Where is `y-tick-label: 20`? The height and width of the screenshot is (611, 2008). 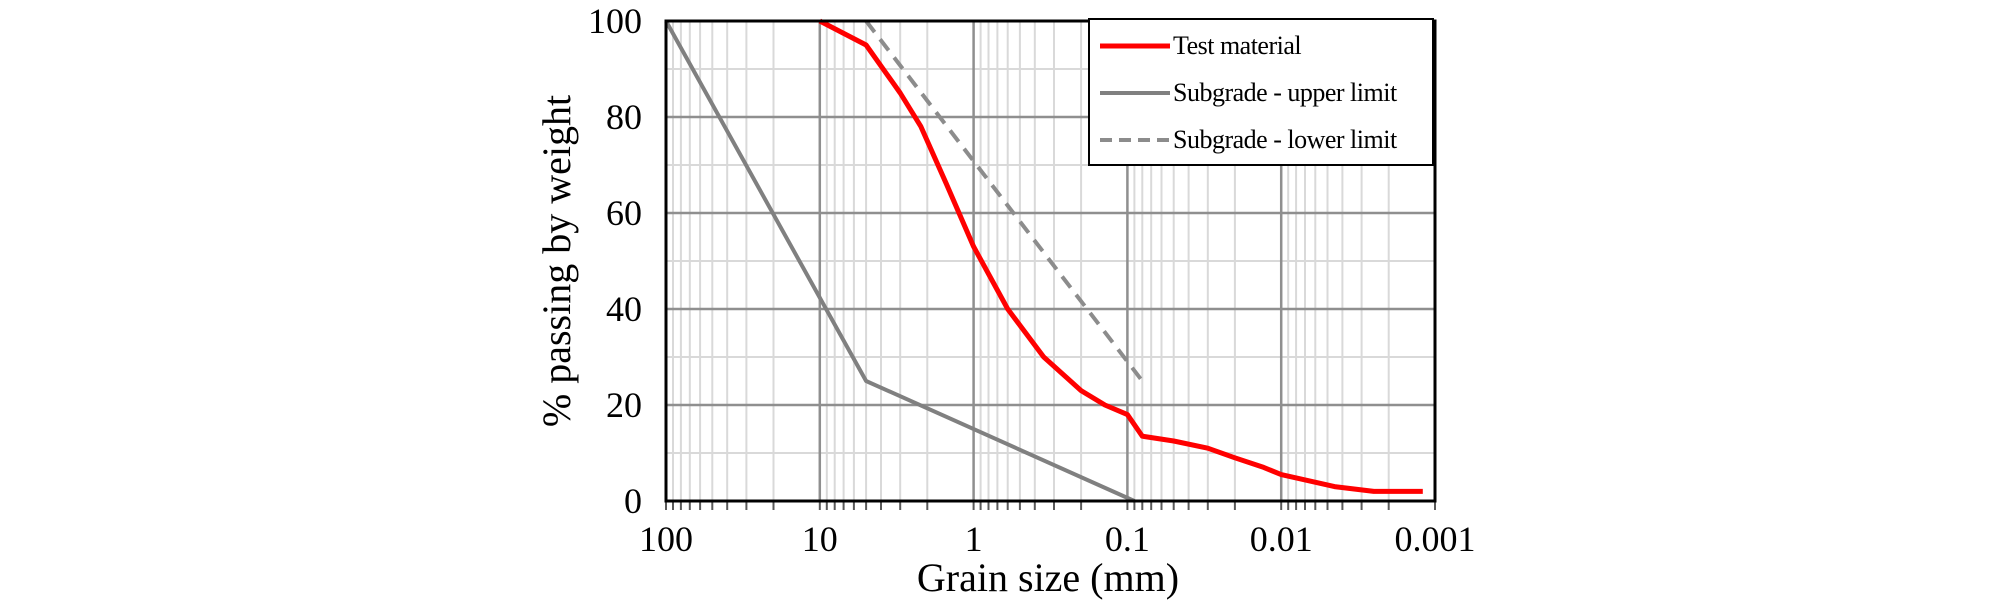
y-tick-label: 20 is located at coordinates (624, 405).